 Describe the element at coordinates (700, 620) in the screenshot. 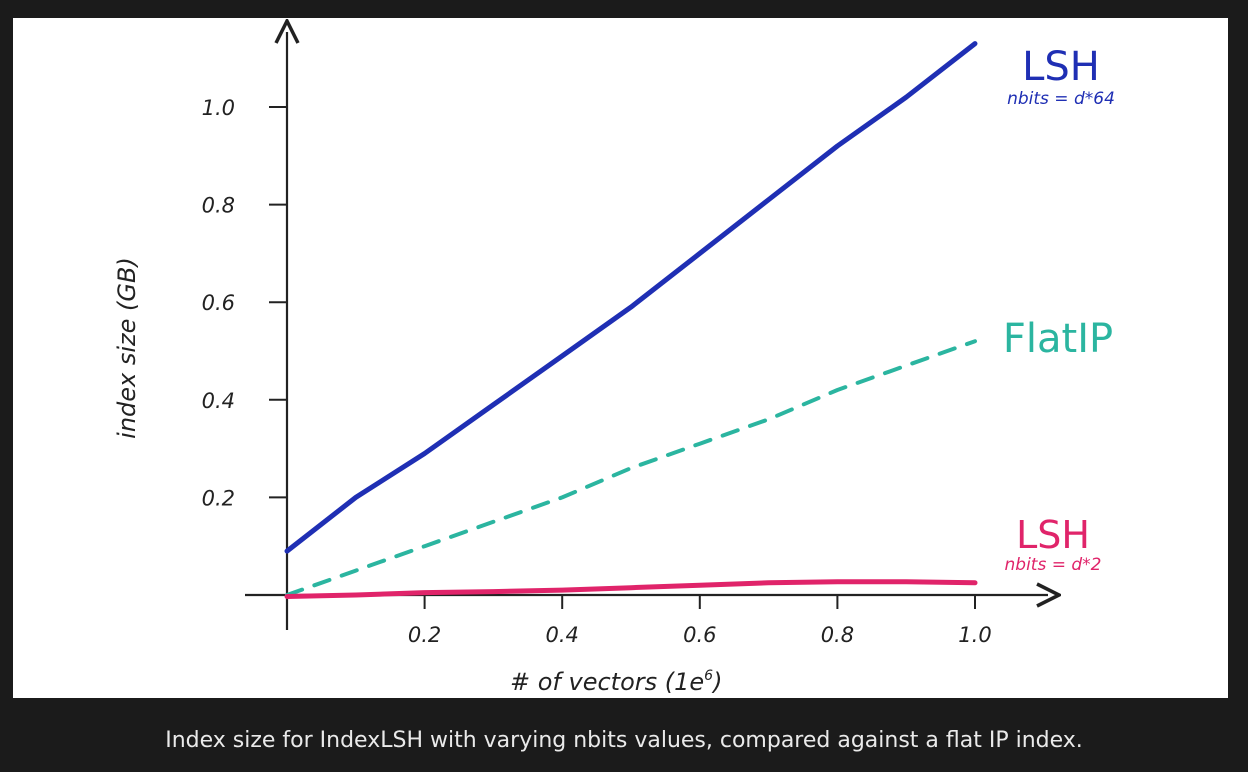

I see `x-ticks: 0.2 0.4 0.6 0.8 1.0` at that location.